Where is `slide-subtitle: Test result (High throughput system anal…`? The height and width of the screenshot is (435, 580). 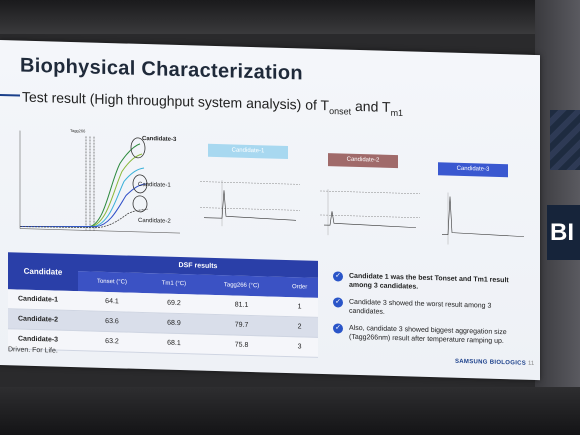
slide-subtitle: Test result (High throughput system anal… is located at coordinates (213, 103).